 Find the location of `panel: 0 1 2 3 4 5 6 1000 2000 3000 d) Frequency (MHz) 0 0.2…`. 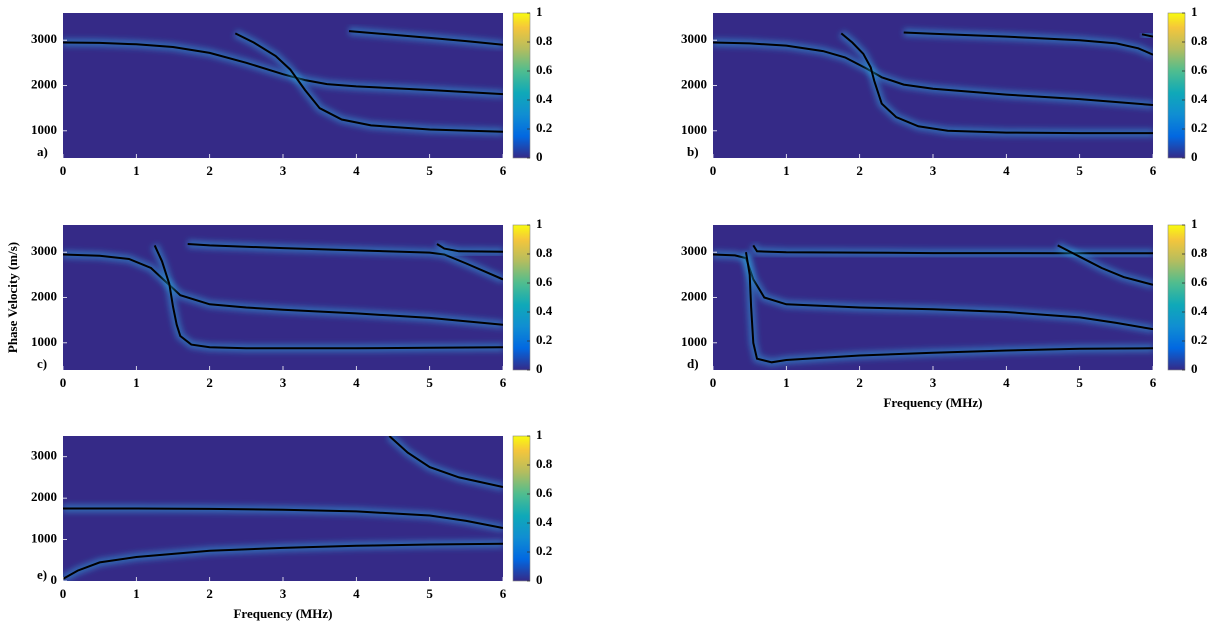

panel: 0 1 2 3 4 5 6 1000 2000 3000 d) Frequency (MHz) 0 0.2… is located at coordinates (944, 313).